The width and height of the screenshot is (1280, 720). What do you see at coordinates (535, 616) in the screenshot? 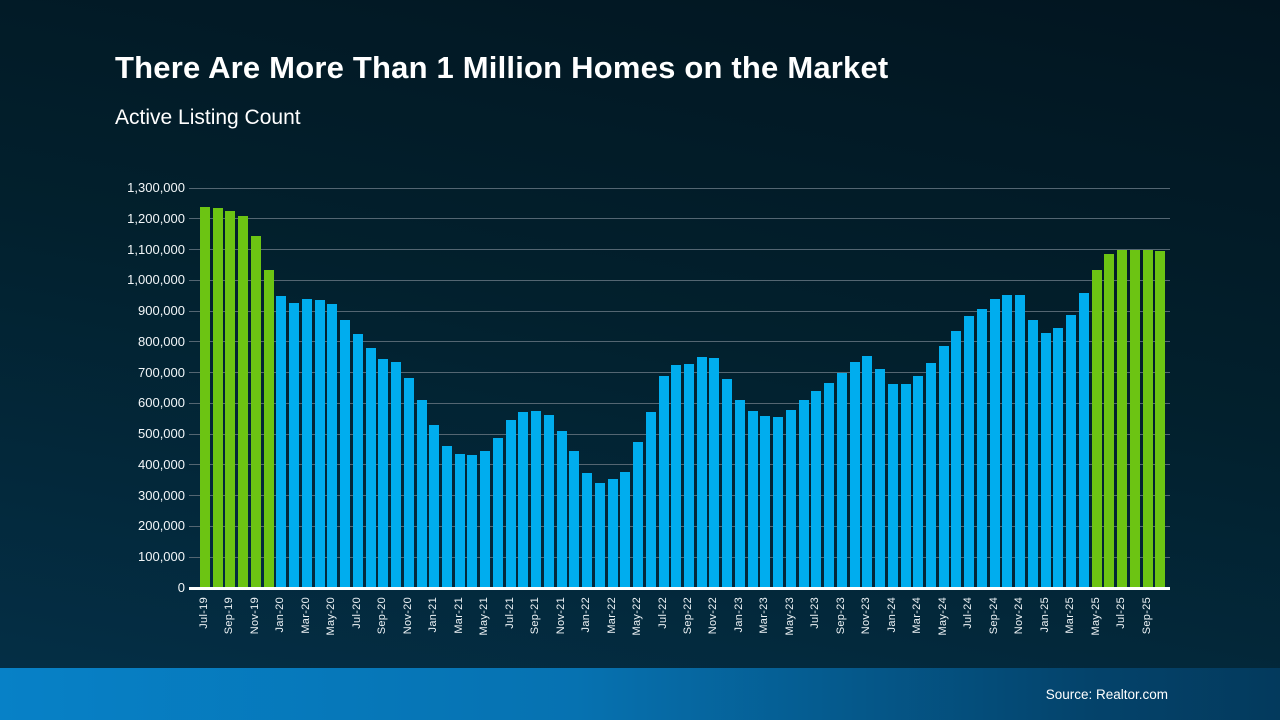
I see `x-tick-label: Sep-21` at bounding box center [535, 616].